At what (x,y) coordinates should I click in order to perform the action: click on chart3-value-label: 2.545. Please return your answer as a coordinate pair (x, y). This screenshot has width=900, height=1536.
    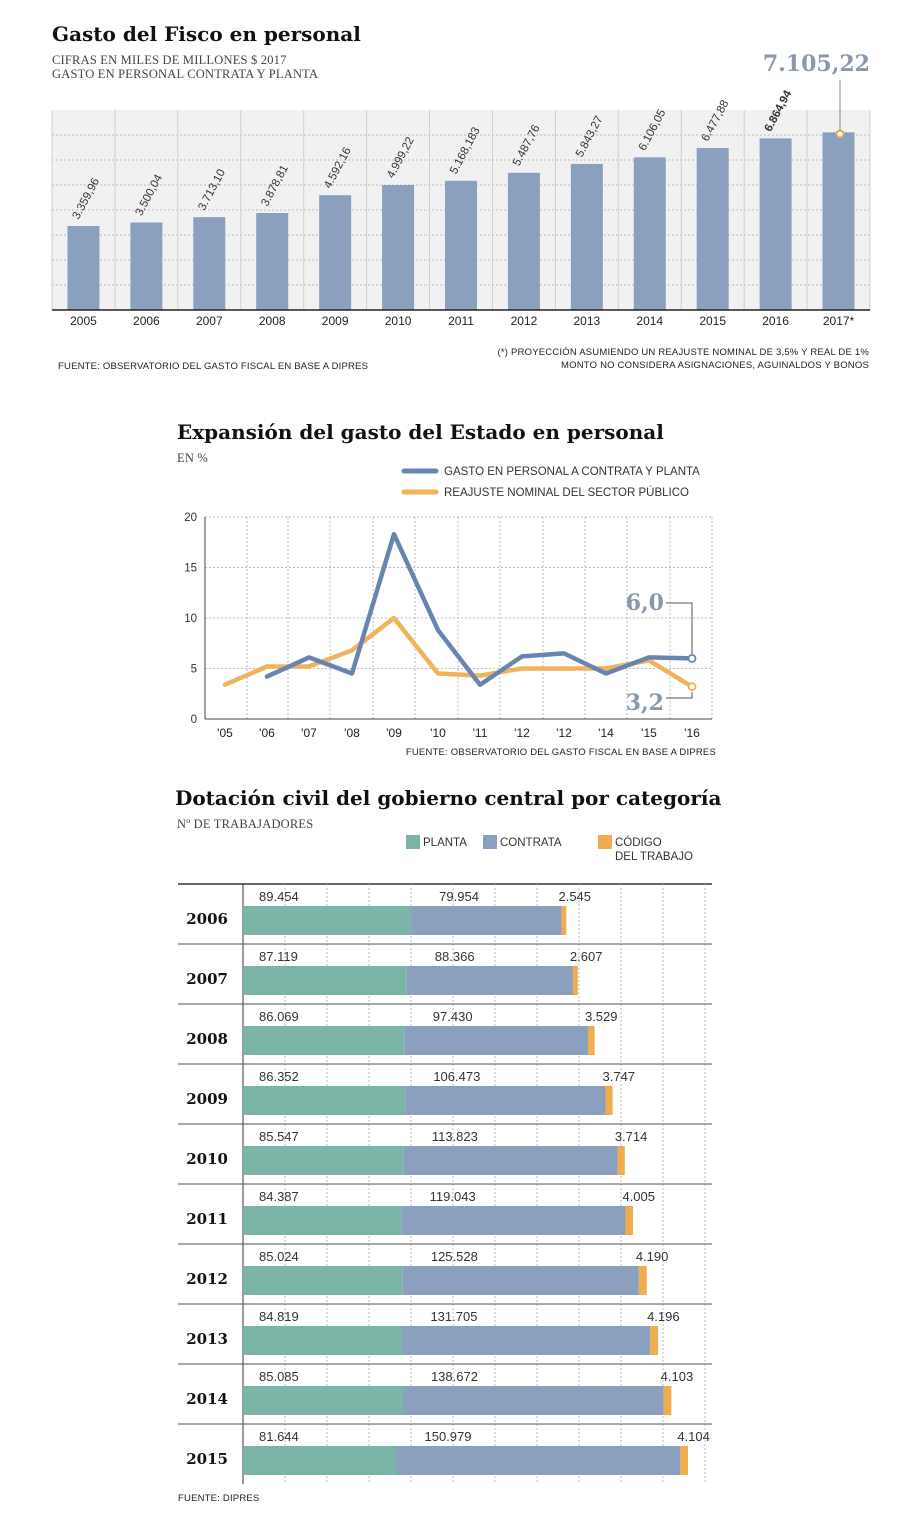
    Looking at the image, I should click on (574, 896).